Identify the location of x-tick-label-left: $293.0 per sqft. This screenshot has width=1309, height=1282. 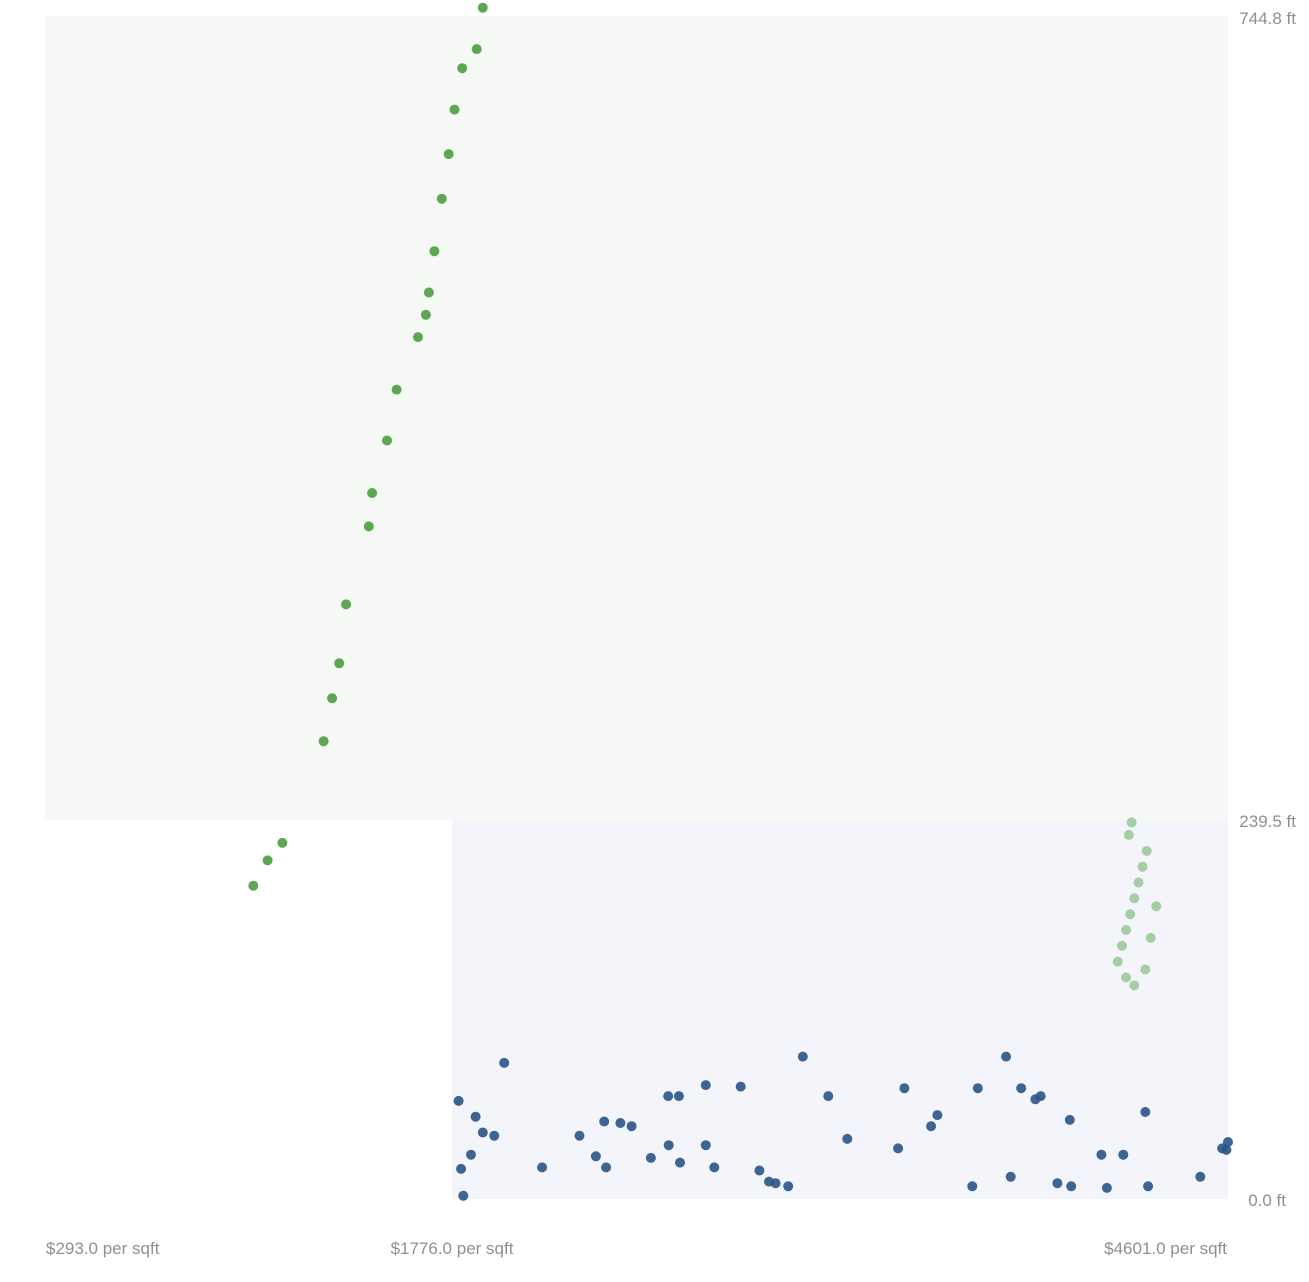
(103, 1248).